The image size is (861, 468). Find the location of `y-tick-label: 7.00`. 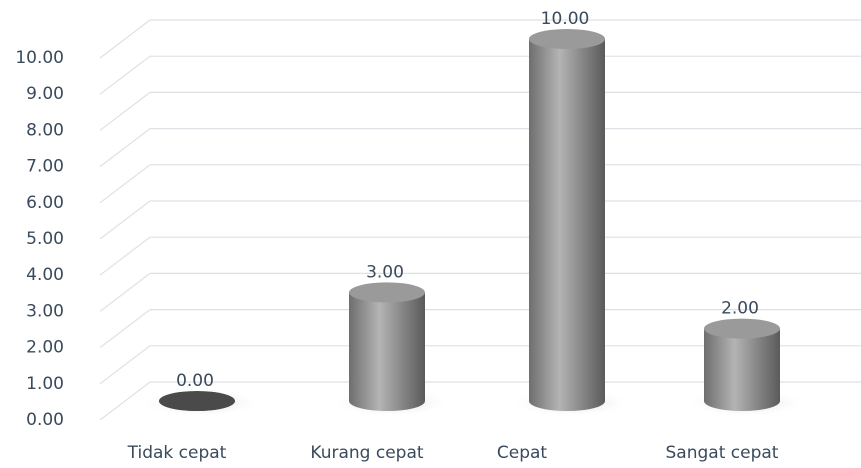

y-tick-label: 7.00 is located at coordinates (45, 167).